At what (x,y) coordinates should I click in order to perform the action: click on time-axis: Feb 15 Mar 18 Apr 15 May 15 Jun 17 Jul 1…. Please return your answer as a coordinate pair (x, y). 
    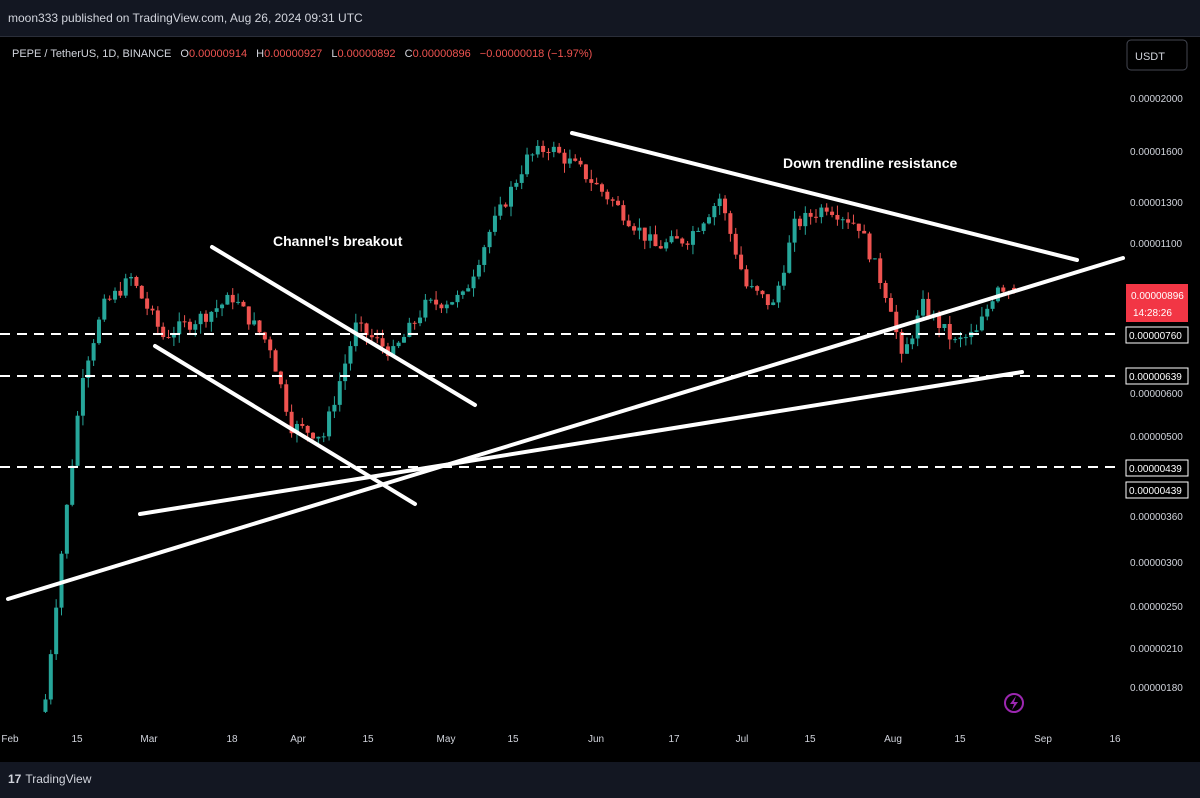
    Looking at the image, I should click on (561, 739).